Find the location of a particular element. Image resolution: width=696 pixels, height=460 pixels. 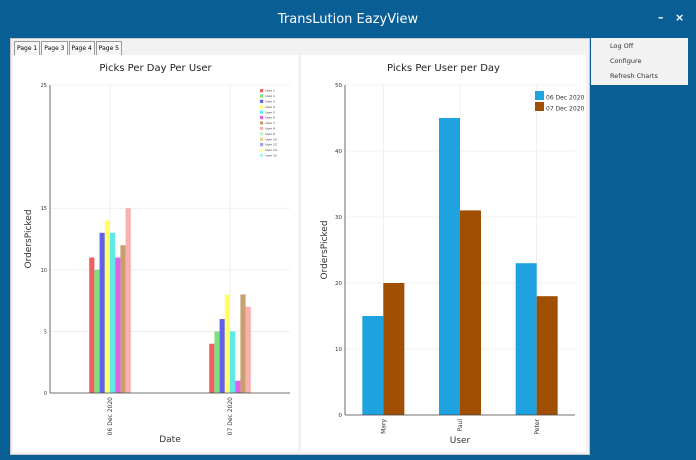

y-tick-label: 25 is located at coordinates (44, 86).